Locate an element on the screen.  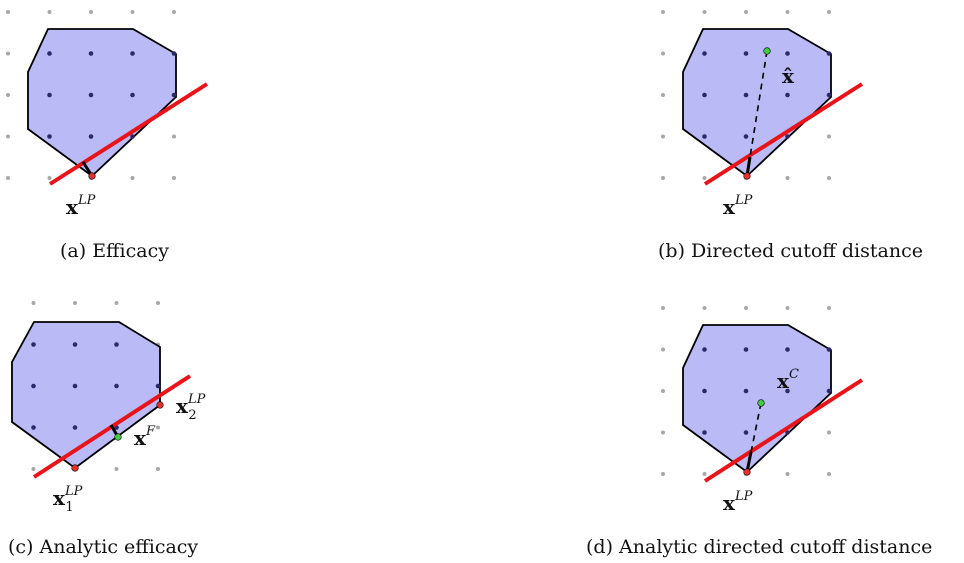
panel-b: x̂ xLP is located at coordinates (775, 115).